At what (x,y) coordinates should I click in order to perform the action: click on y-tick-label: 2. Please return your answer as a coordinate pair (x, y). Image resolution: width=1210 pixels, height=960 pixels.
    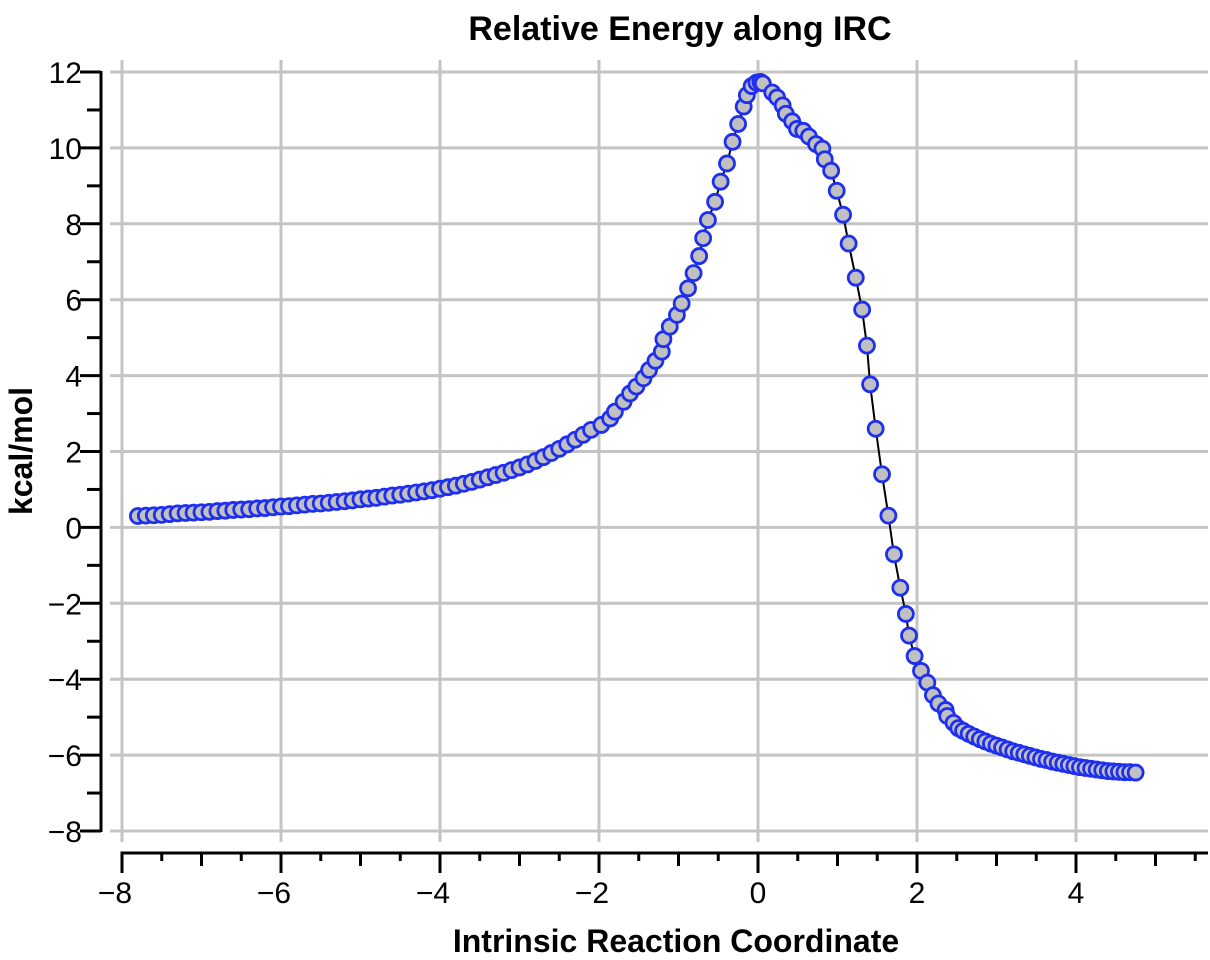
    Looking at the image, I should click on (73, 453).